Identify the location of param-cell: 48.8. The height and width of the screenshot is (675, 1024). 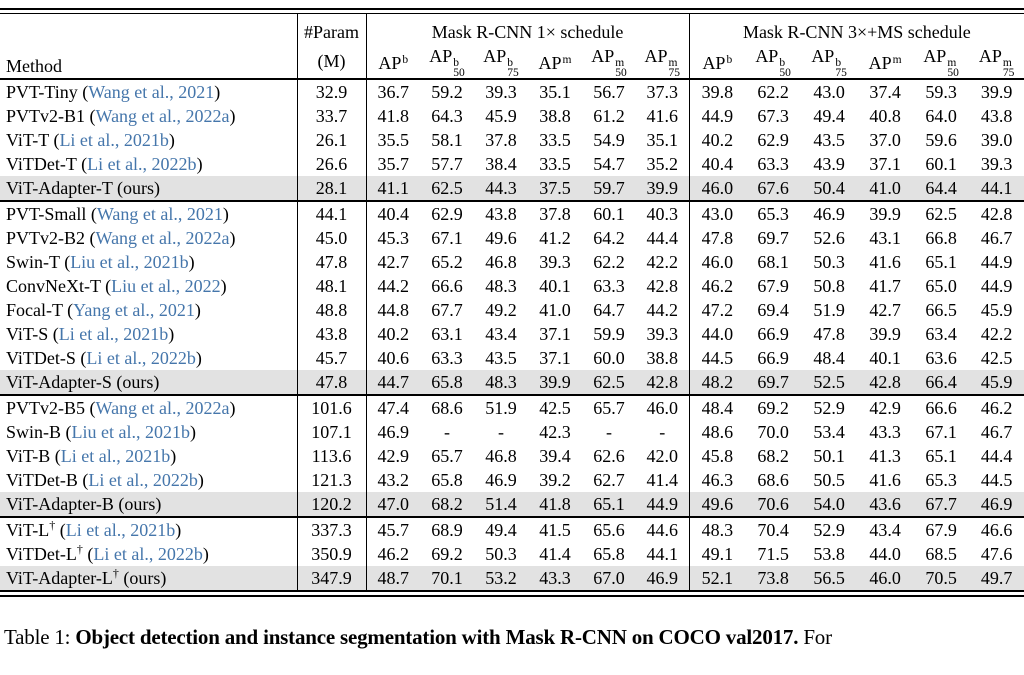
(332, 310).